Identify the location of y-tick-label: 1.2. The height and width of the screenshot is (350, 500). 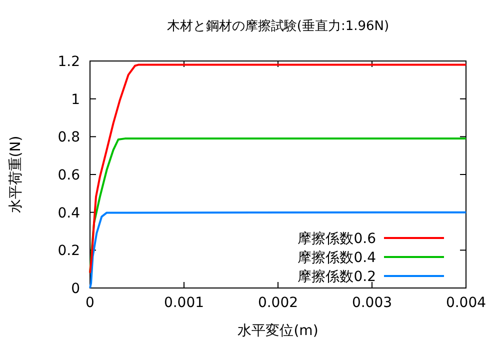
(69, 62).